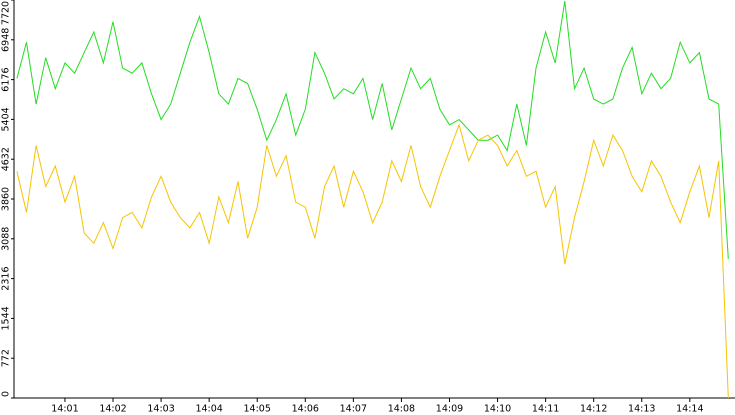  I want to click on x-tick-label: 14:06, so click(305, 409).